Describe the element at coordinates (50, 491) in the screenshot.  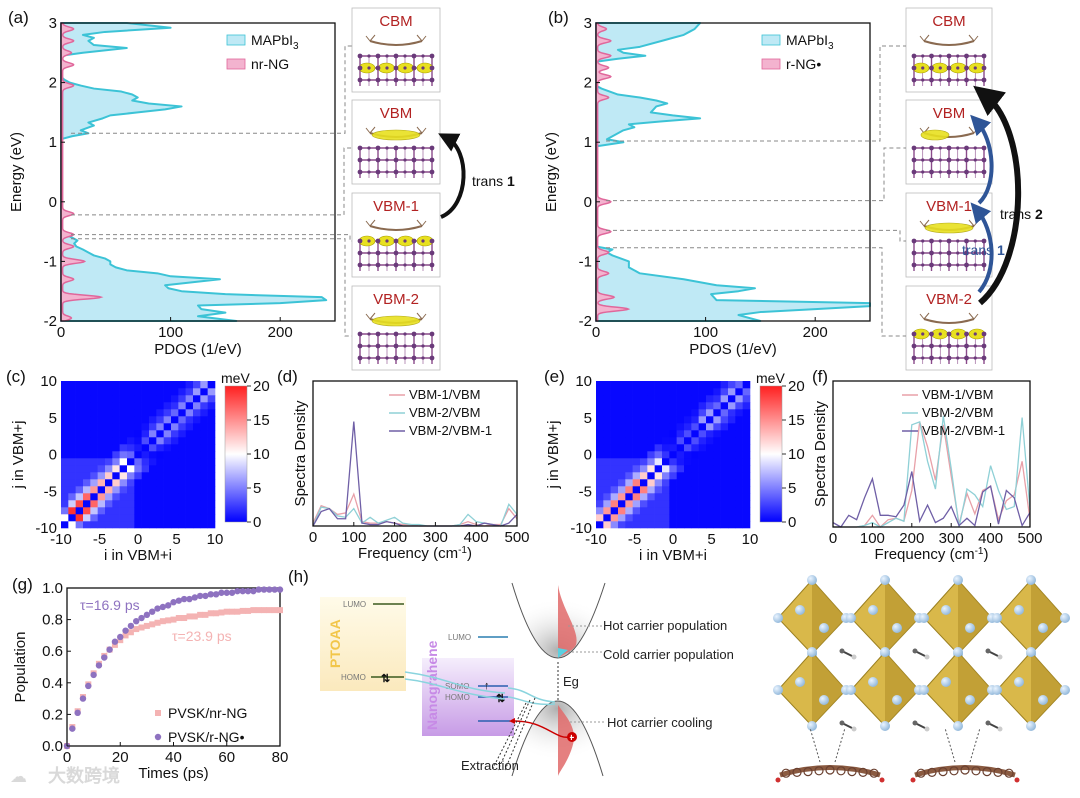
I see `heatmap-ytick-label: -5` at that location.